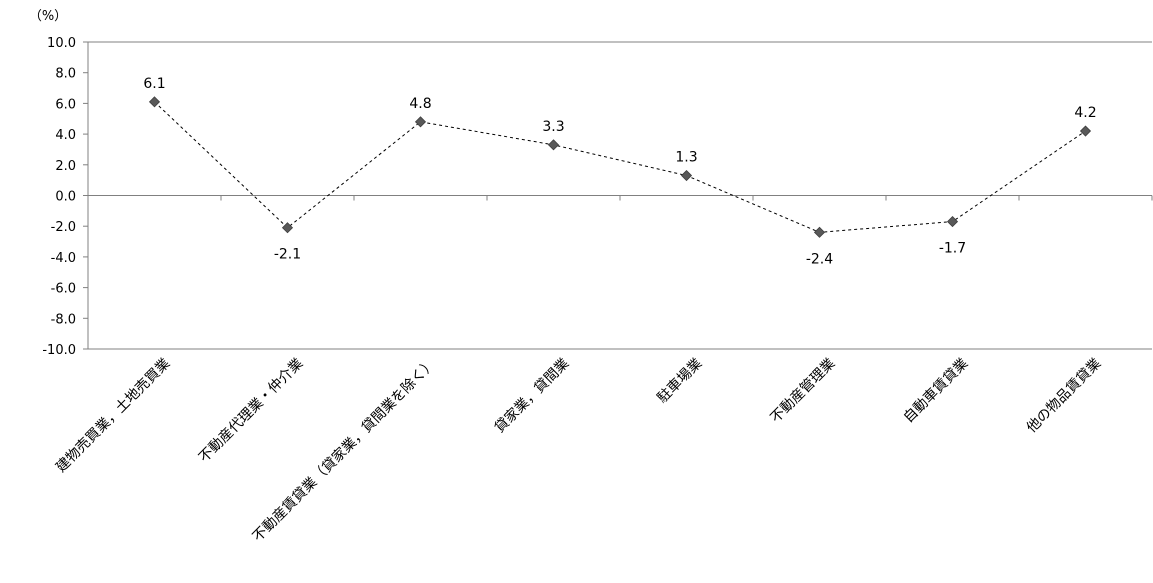 The height and width of the screenshot is (583, 1153). What do you see at coordinates (952, 249) in the screenshot?
I see `data-label: -1.7` at bounding box center [952, 249].